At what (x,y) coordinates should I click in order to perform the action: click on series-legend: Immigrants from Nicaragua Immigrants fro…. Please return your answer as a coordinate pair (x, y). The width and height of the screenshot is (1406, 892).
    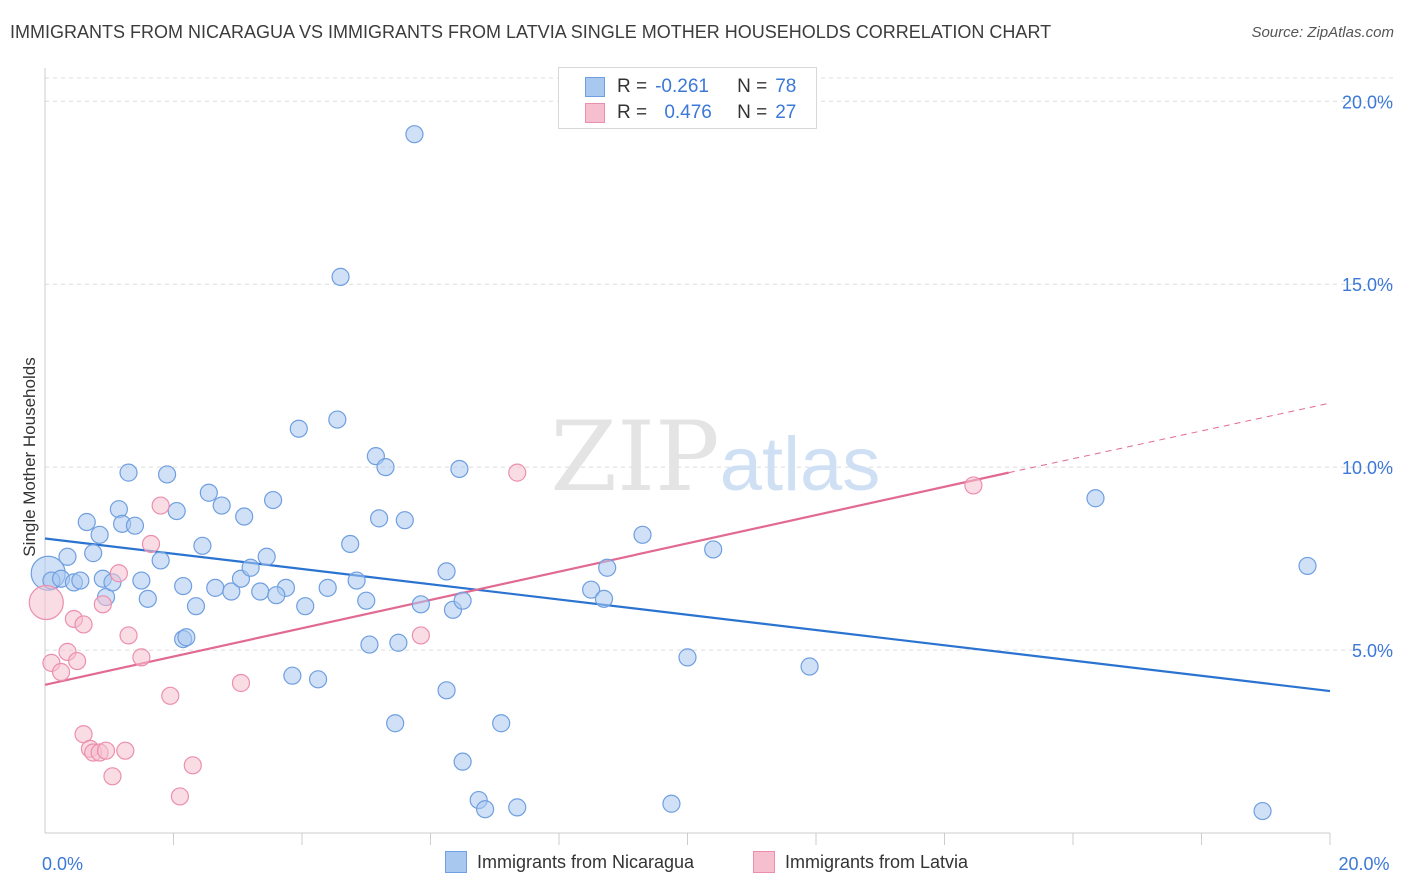
    Looking at the image, I should click on (703, 864).